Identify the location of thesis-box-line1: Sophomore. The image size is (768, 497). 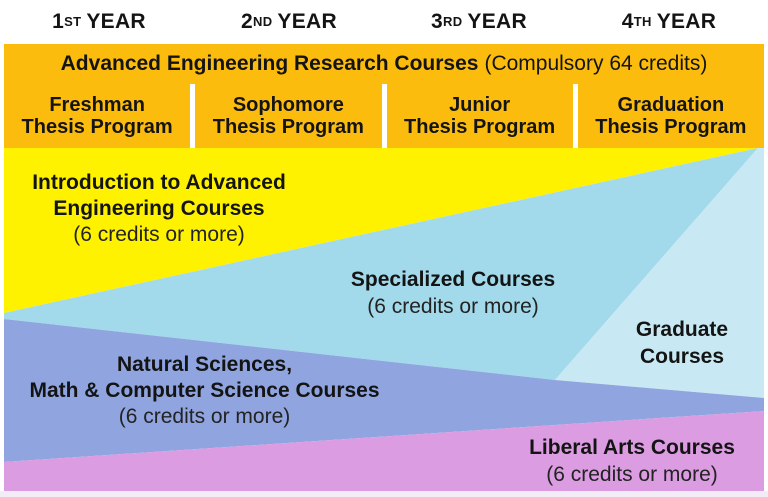
(288, 105).